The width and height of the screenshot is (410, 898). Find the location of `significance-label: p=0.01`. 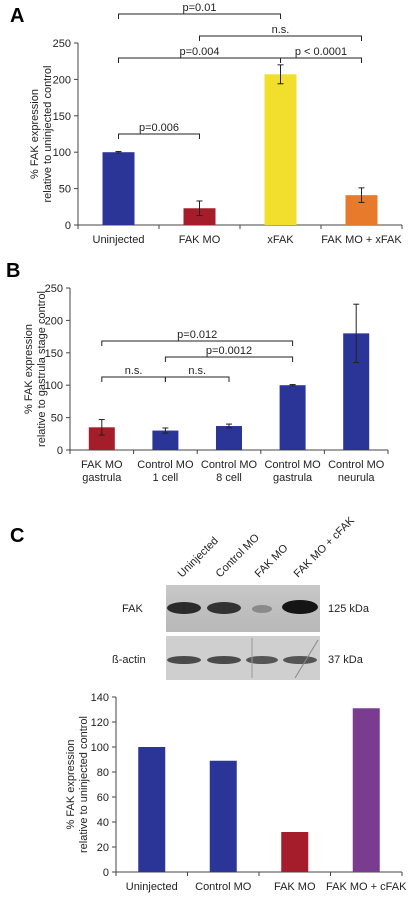

significance-label: p=0.01 is located at coordinates (200, 8).